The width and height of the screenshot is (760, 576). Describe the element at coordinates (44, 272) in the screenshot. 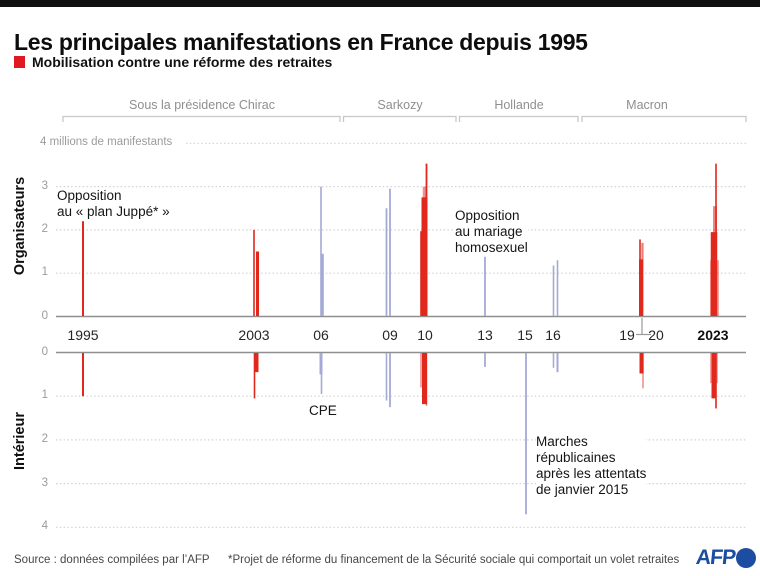

I see `top-axis-tick-label: 1` at that location.